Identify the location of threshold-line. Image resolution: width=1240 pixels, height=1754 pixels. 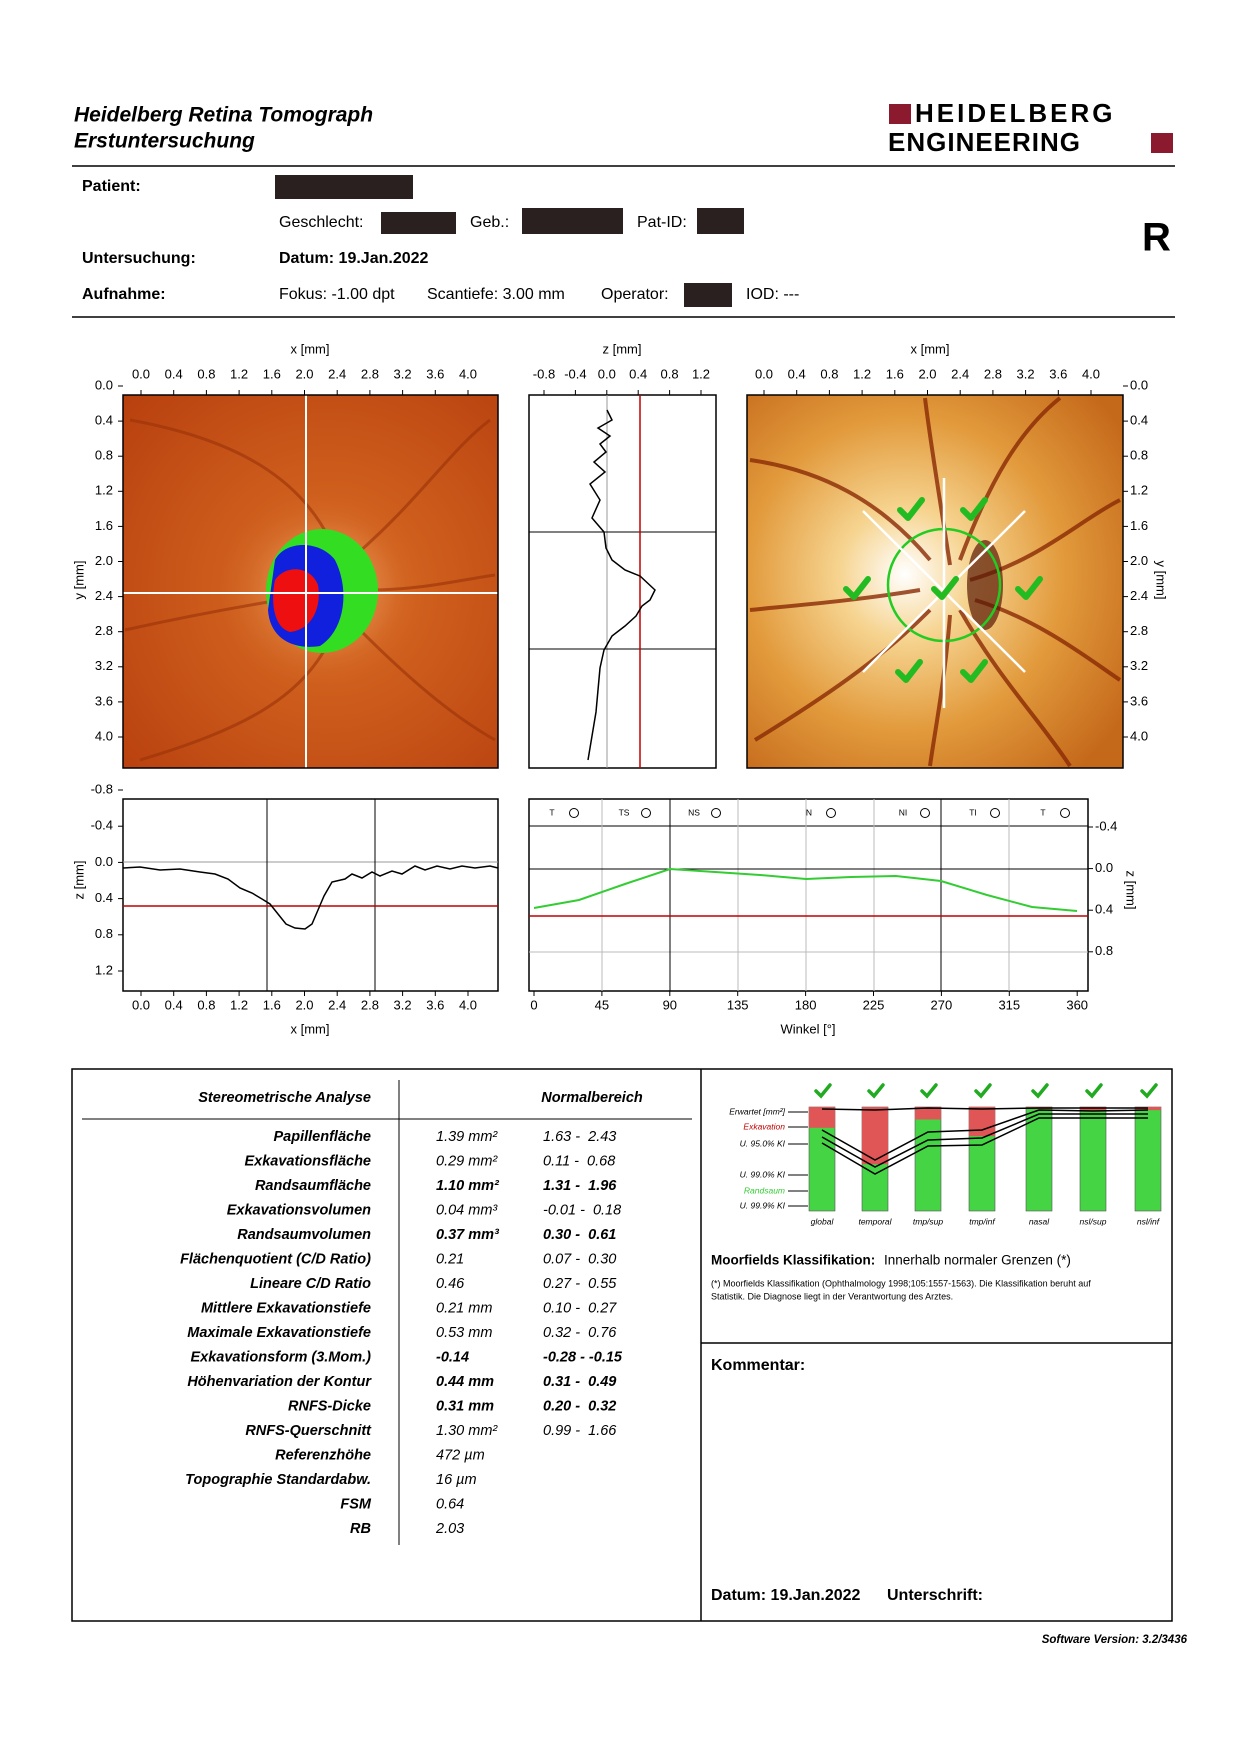
(985, 1135).